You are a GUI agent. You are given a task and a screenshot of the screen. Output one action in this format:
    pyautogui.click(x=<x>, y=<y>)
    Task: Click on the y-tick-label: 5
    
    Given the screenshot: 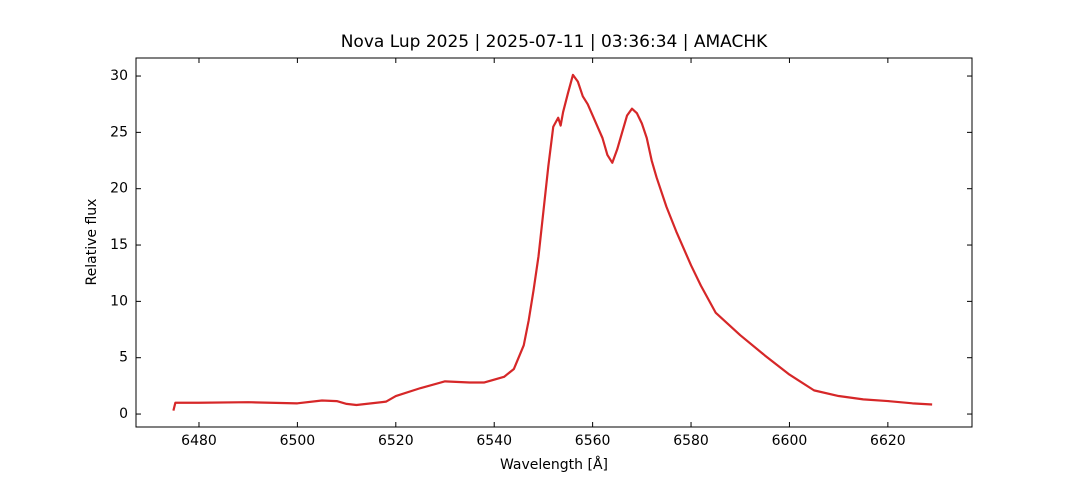 What is the action you would take?
    pyautogui.click(x=123, y=358)
    